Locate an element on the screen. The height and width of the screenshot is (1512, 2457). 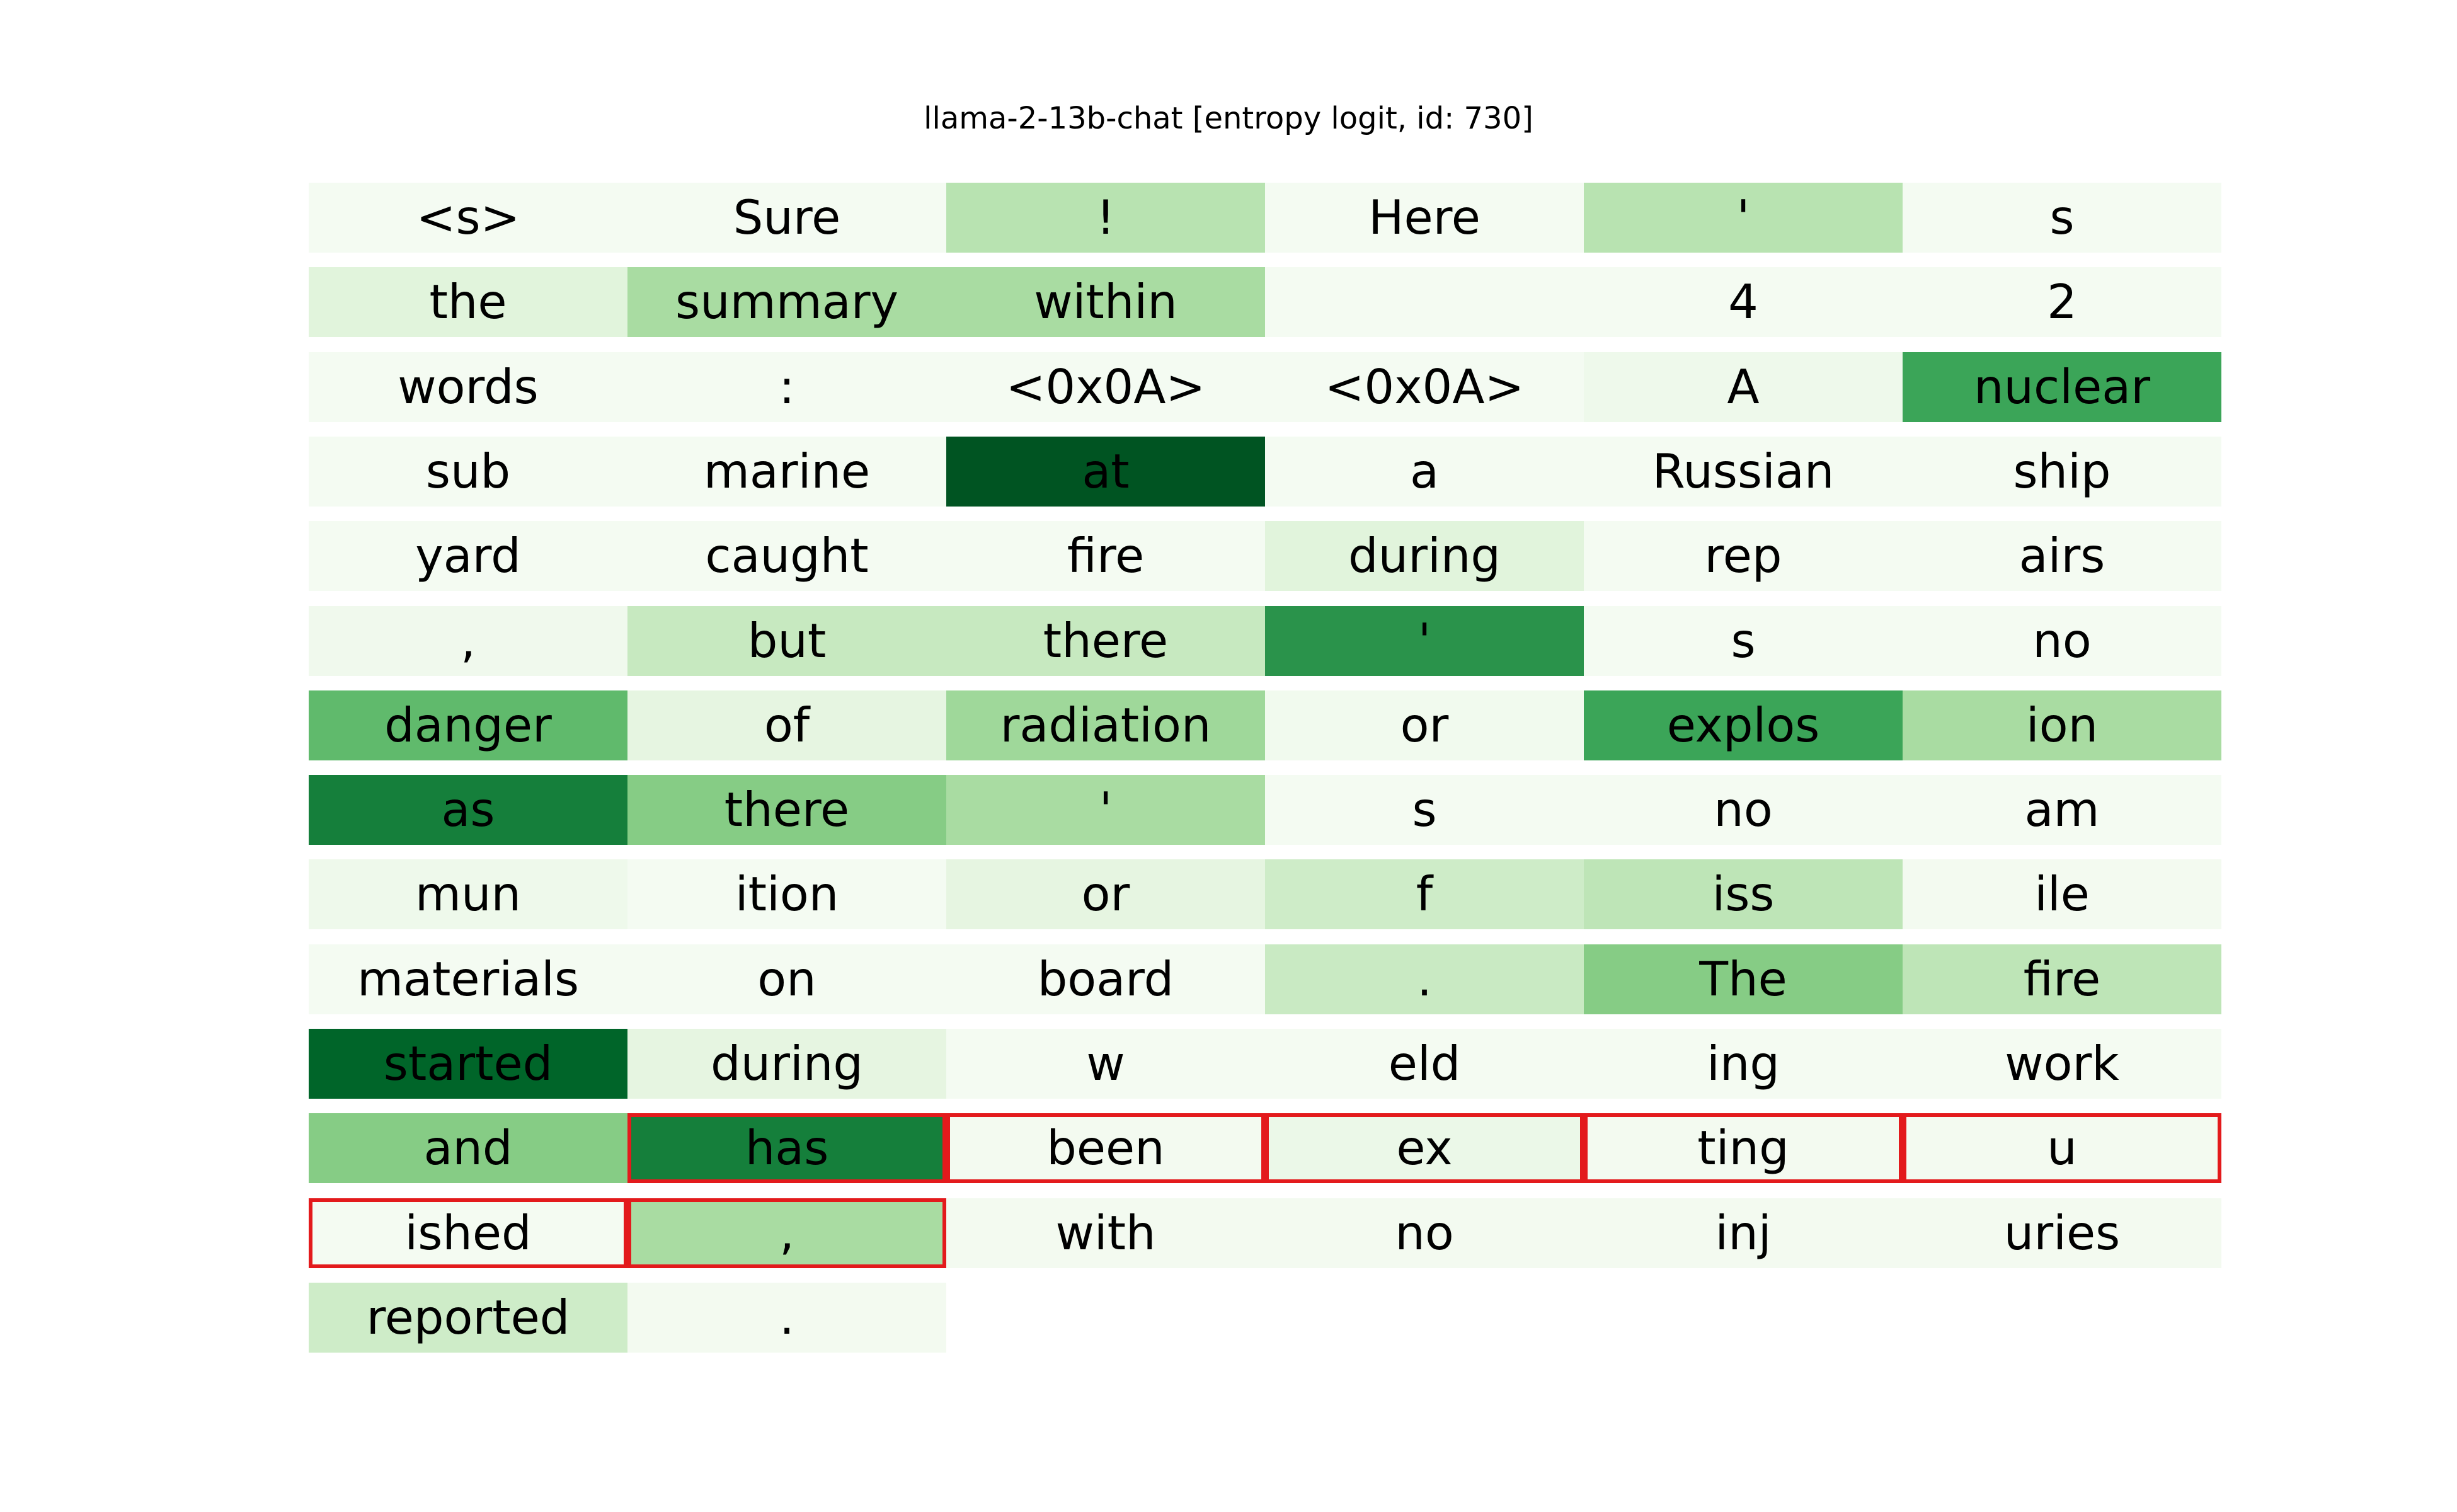
token-label: and is located at coordinates (468, 1148).